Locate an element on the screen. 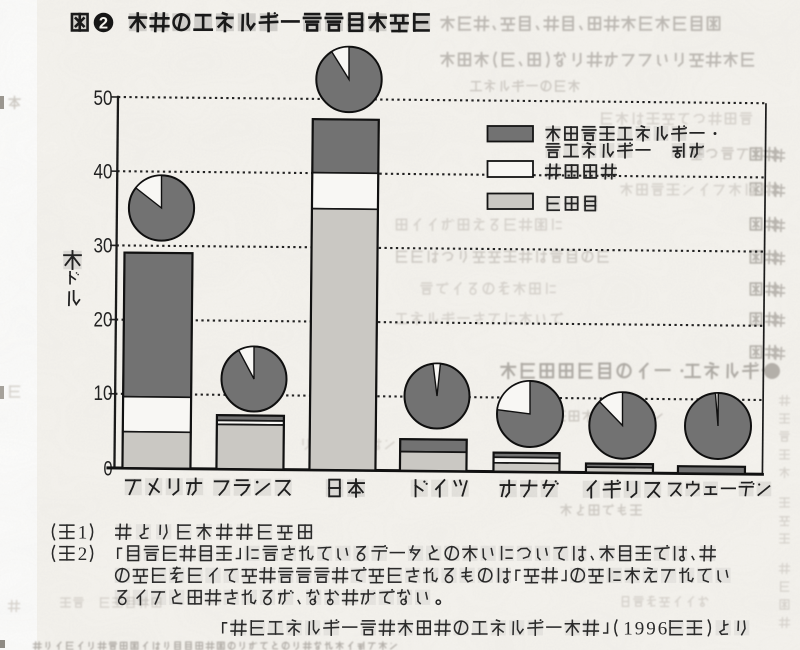  svg-text: 50 is located at coordinates (103, 98).